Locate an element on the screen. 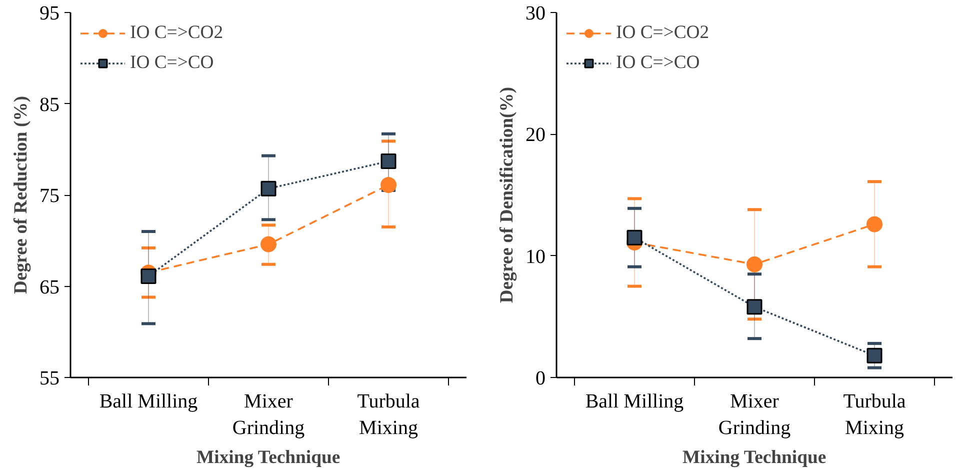  y-tick-label: 65 is located at coordinates (50, 287).